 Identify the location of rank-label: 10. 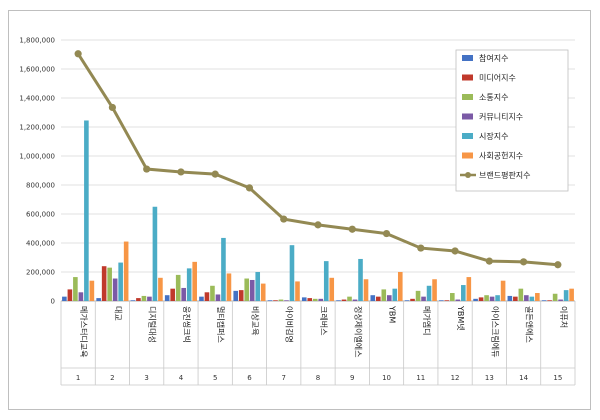
(386, 378).